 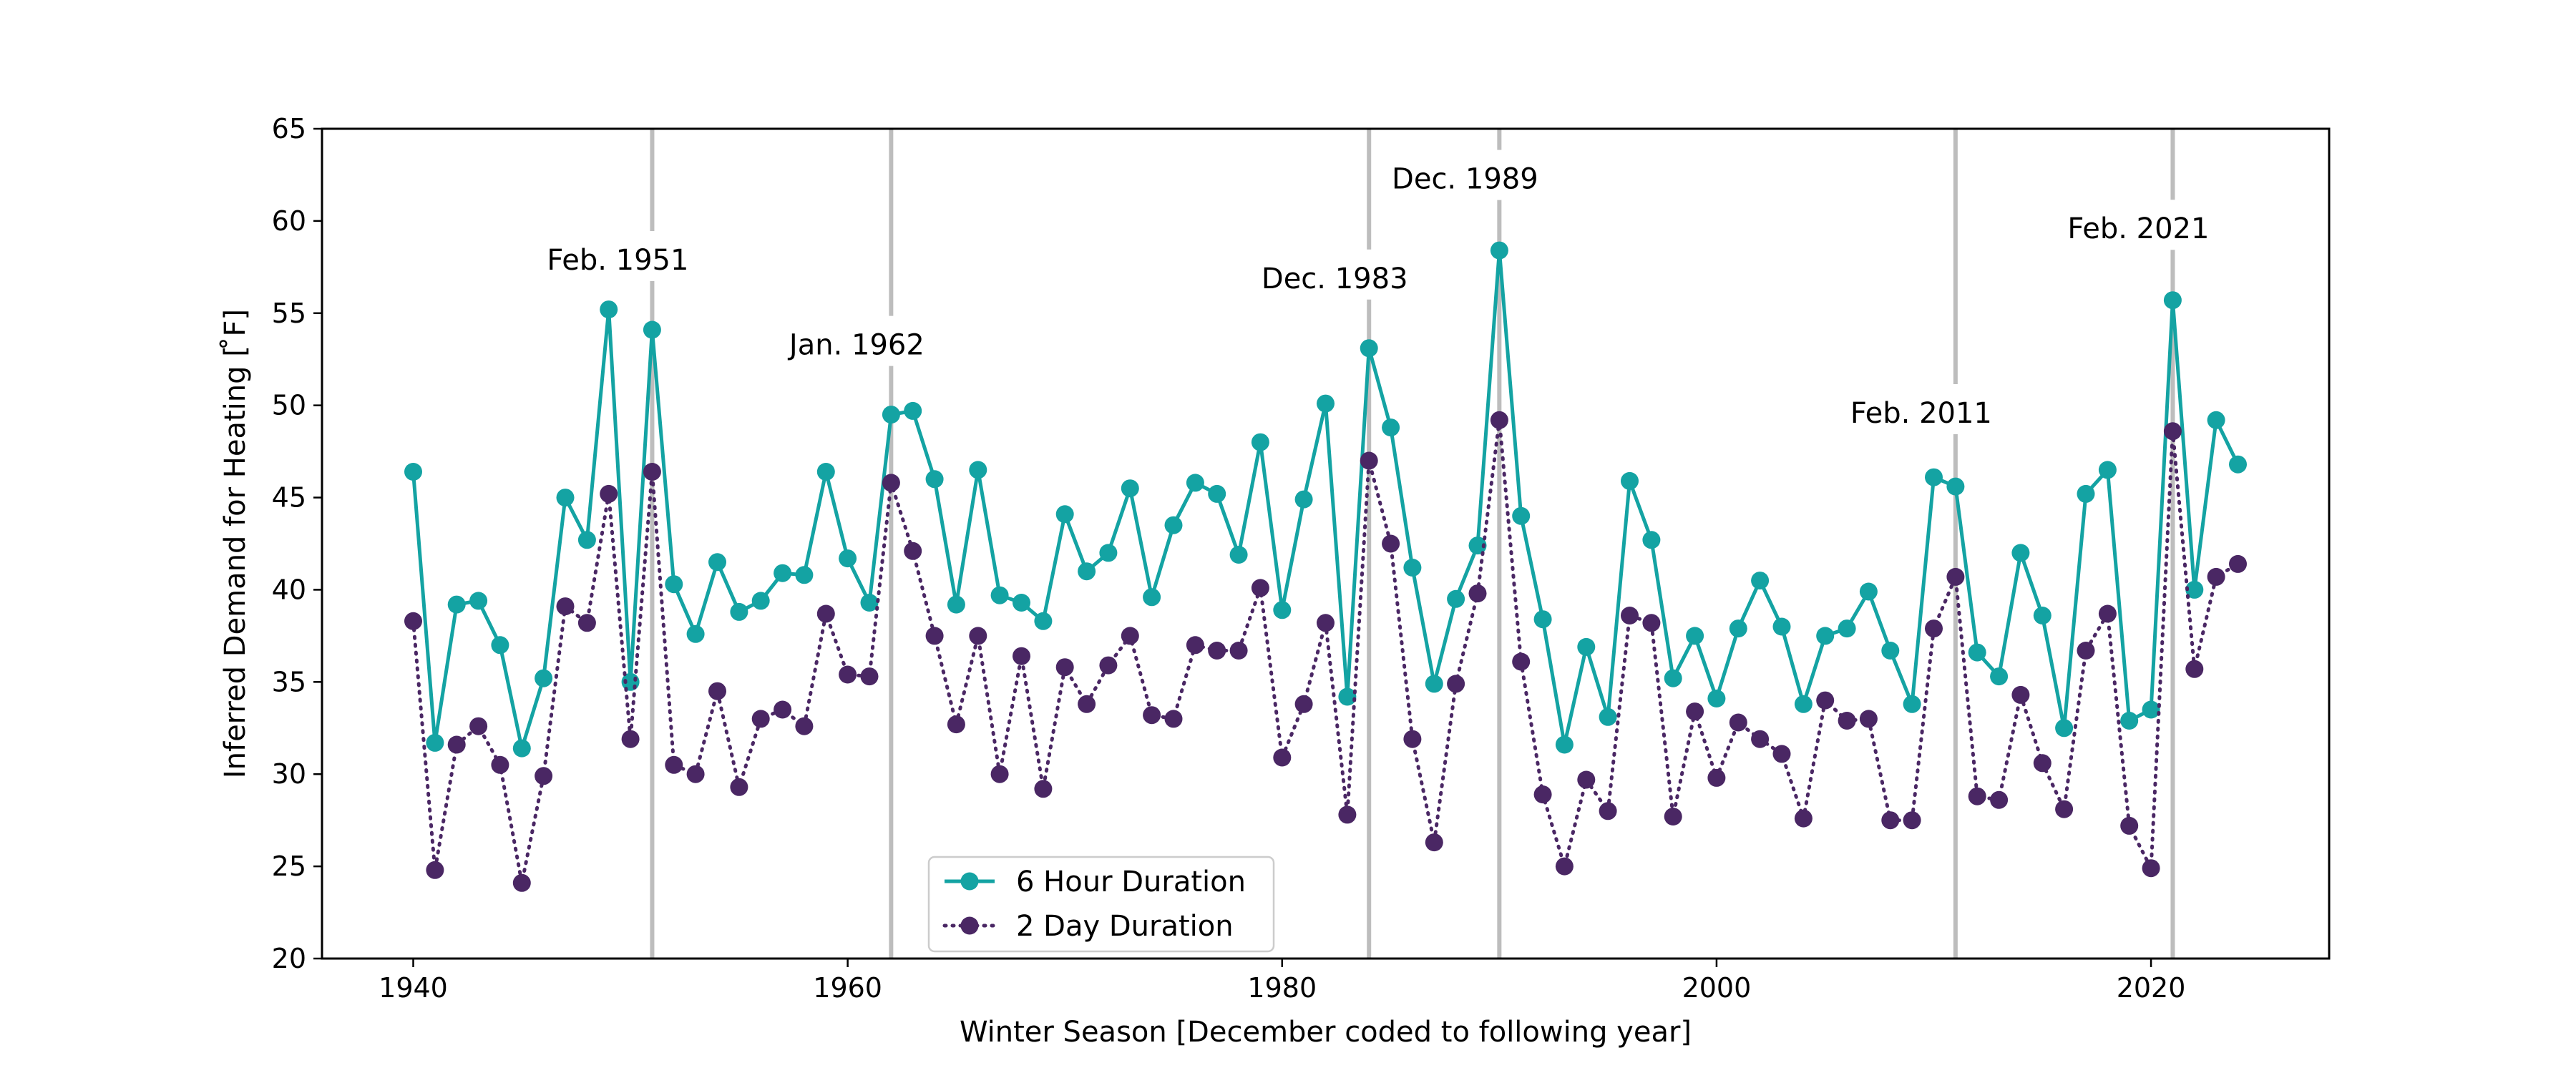 I want to click on y-tick-label: 60, so click(x=289, y=221).